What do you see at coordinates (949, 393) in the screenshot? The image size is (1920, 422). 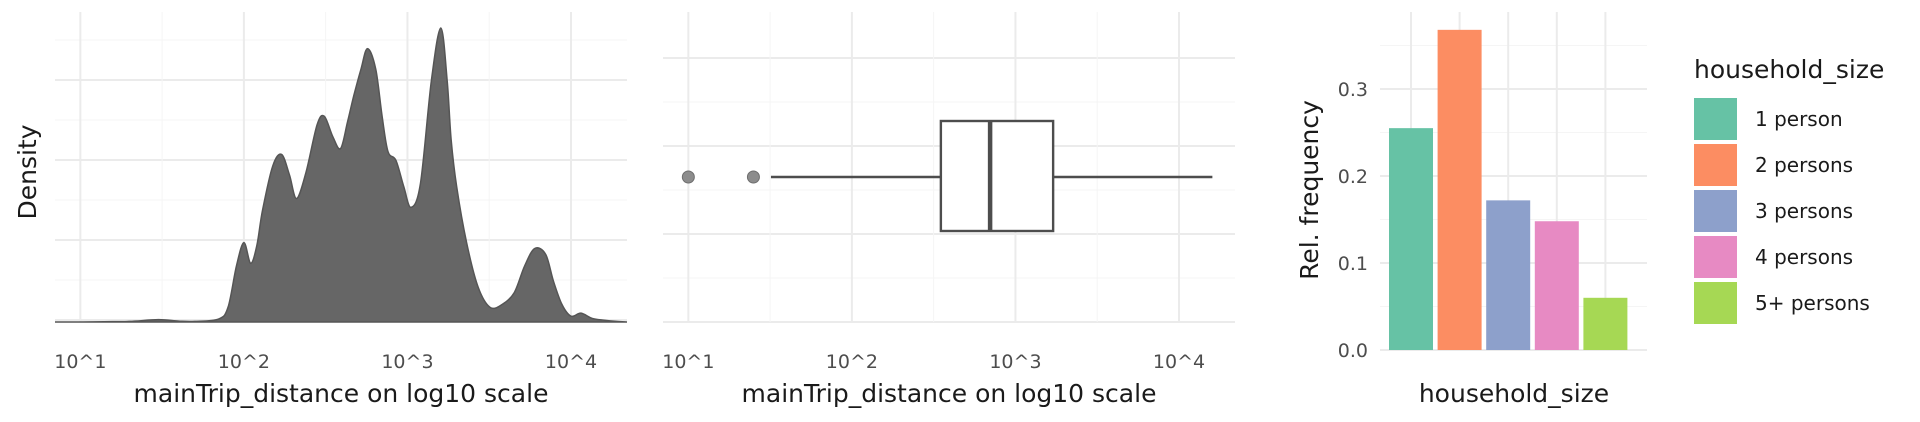 I see `boxplot-x-axis-title: mainTrip_distance on log10 scale` at bounding box center [949, 393].